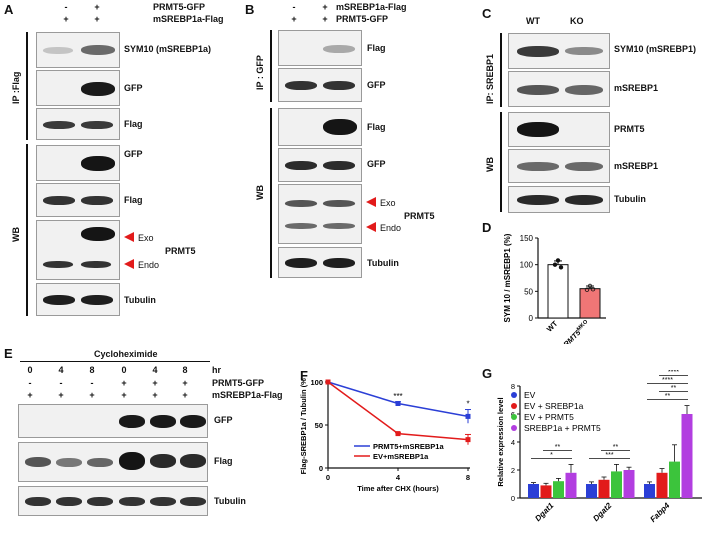 This screenshot has width=709, height=534. What do you see at coordinates (78, 50) in the screenshot?
I see `panel-a-blot-sym10` at bounding box center [78, 50].